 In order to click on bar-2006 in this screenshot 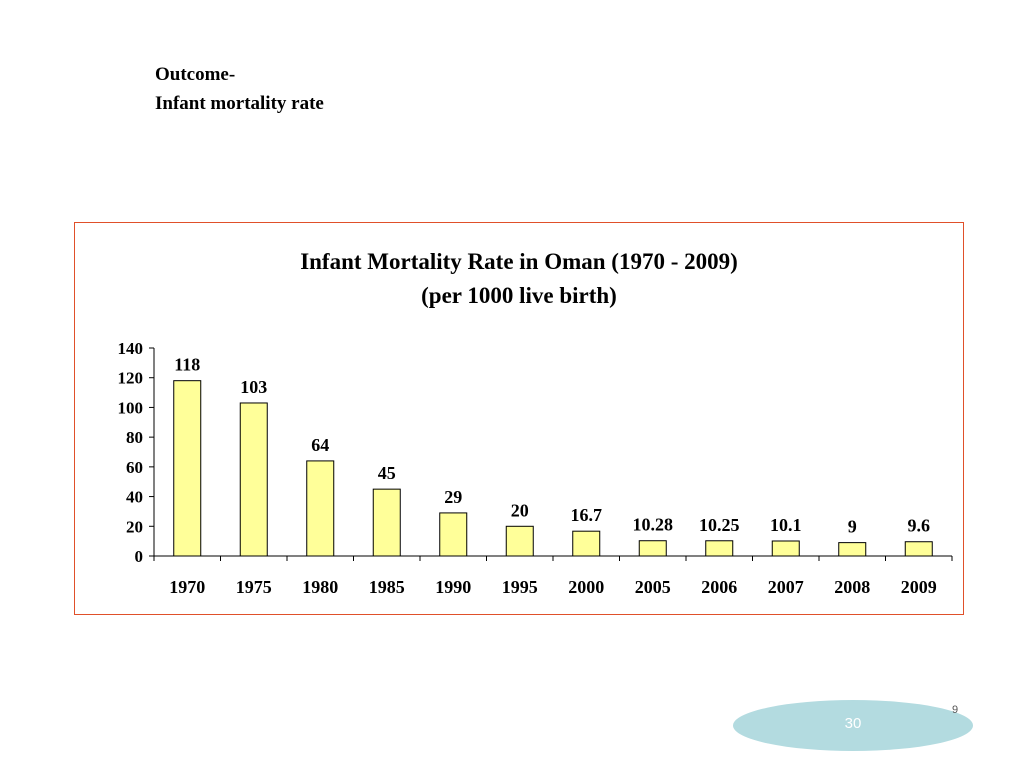, I will do `click(719, 548)`.